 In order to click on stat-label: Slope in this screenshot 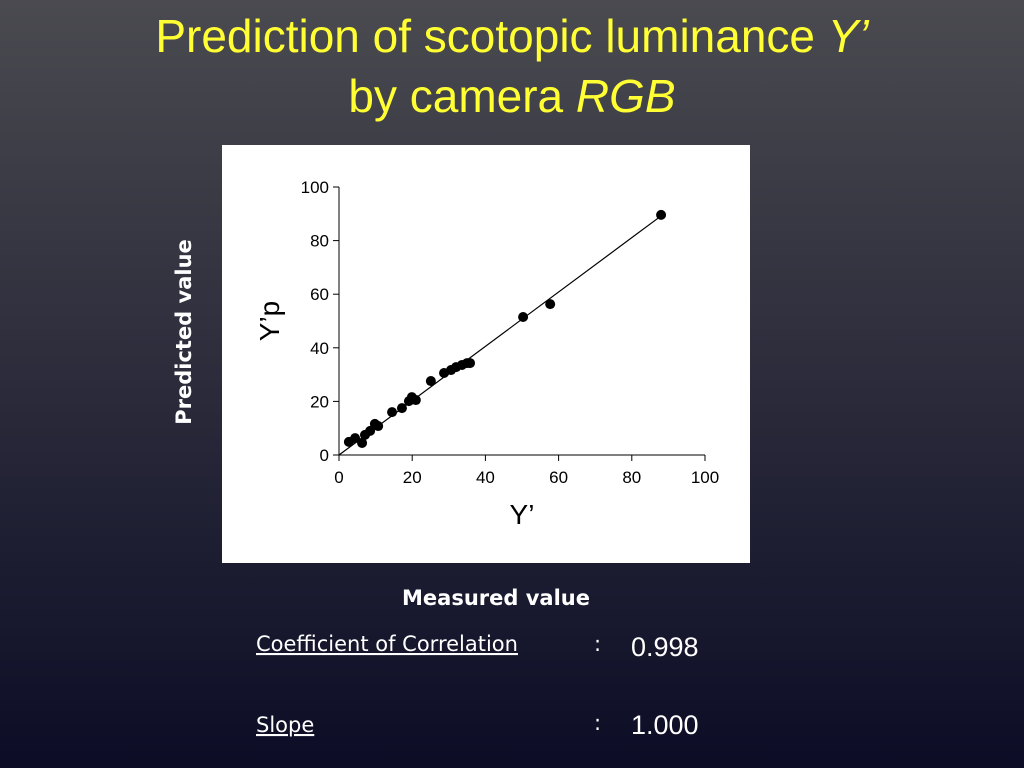, I will do `click(285, 725)`.